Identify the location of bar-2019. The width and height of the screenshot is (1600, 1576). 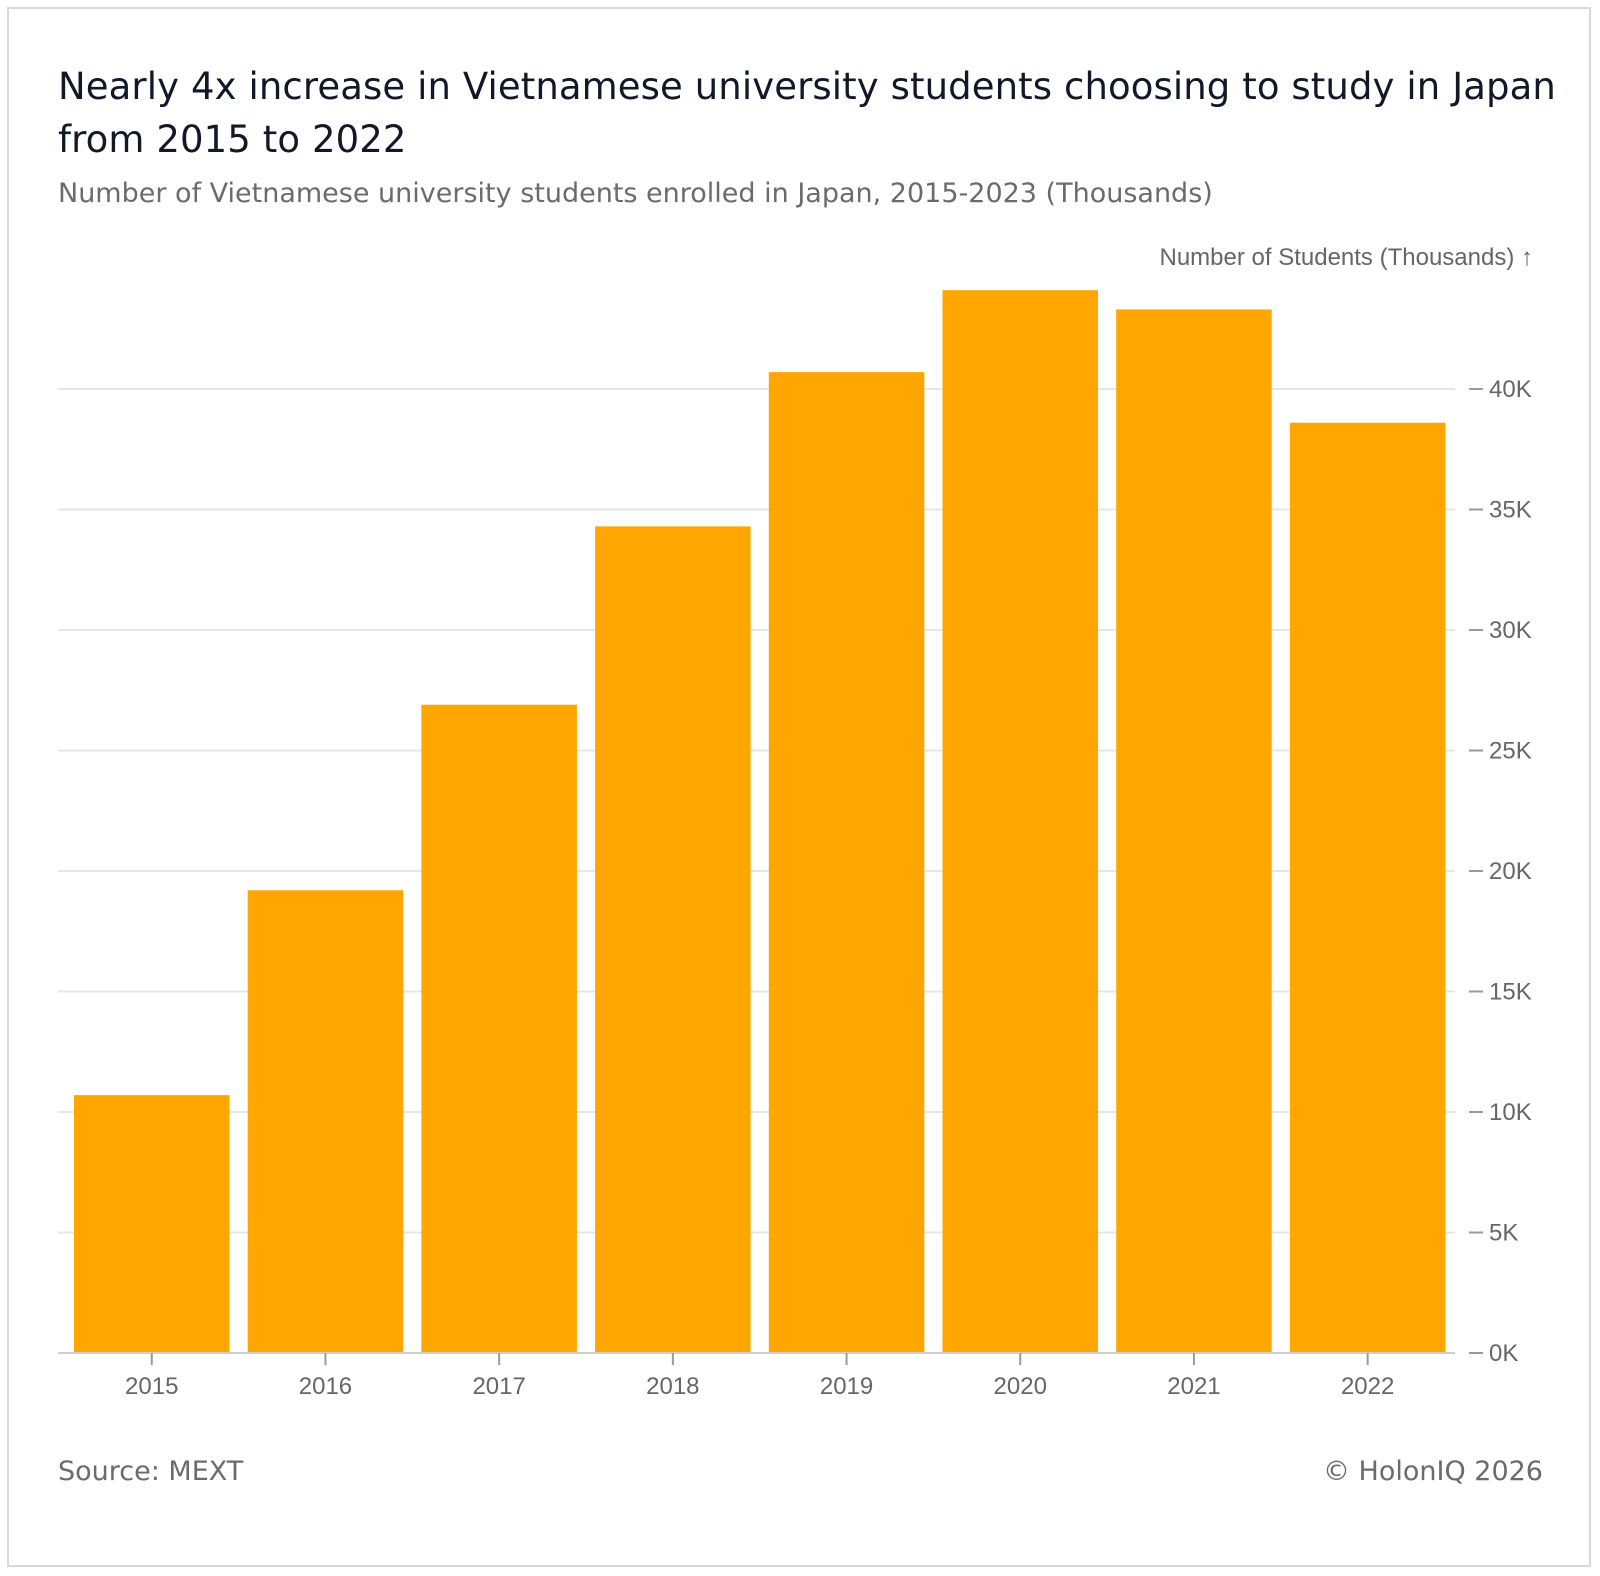
(846, 862).